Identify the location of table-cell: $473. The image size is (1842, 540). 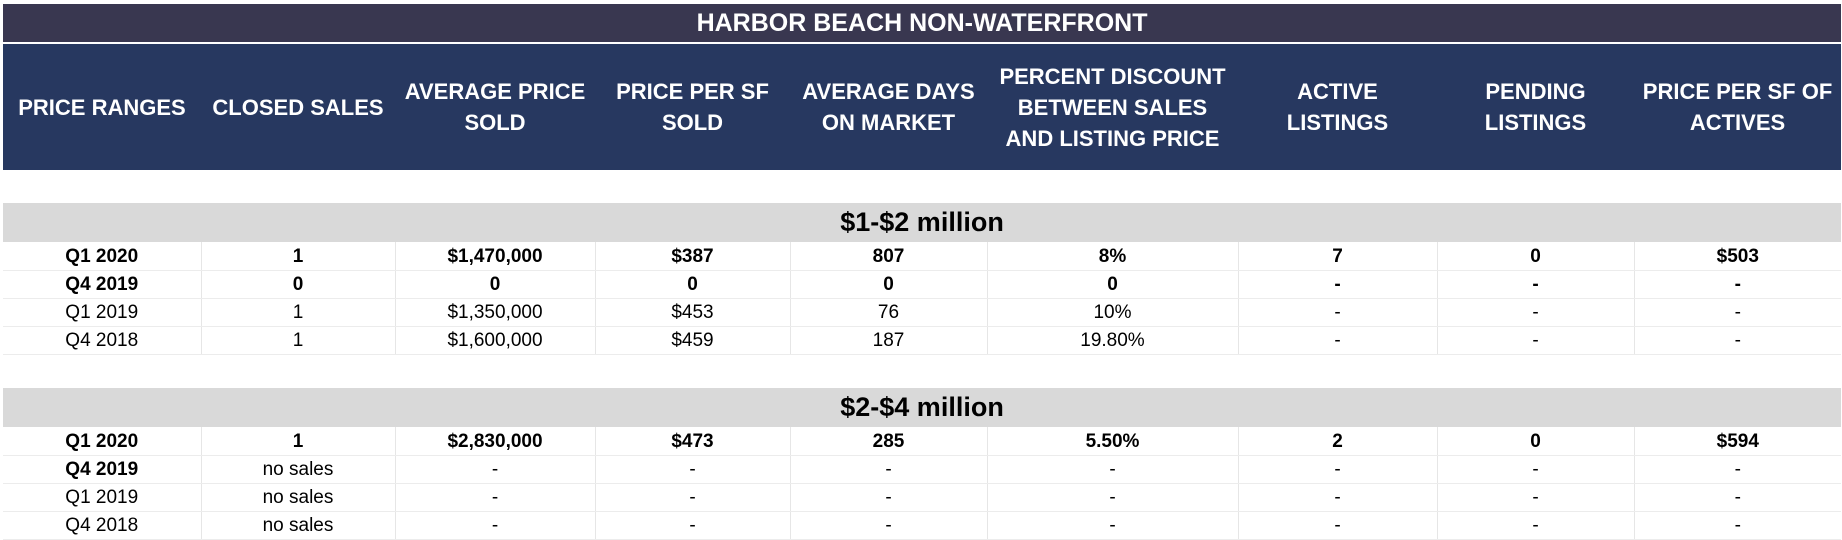
(693, 441).